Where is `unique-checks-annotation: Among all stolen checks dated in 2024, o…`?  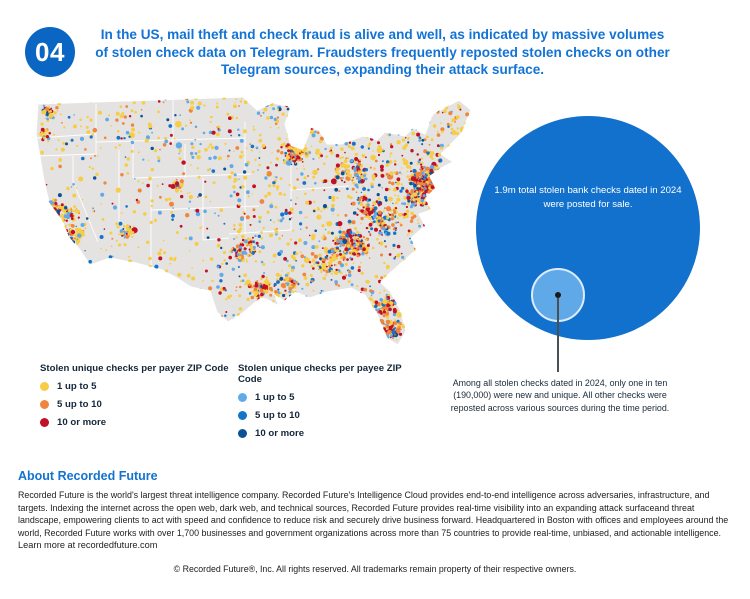
unique-checks-annotation: Among all stolen checks dated in 2024, o… is located at coordinates (560, 395).